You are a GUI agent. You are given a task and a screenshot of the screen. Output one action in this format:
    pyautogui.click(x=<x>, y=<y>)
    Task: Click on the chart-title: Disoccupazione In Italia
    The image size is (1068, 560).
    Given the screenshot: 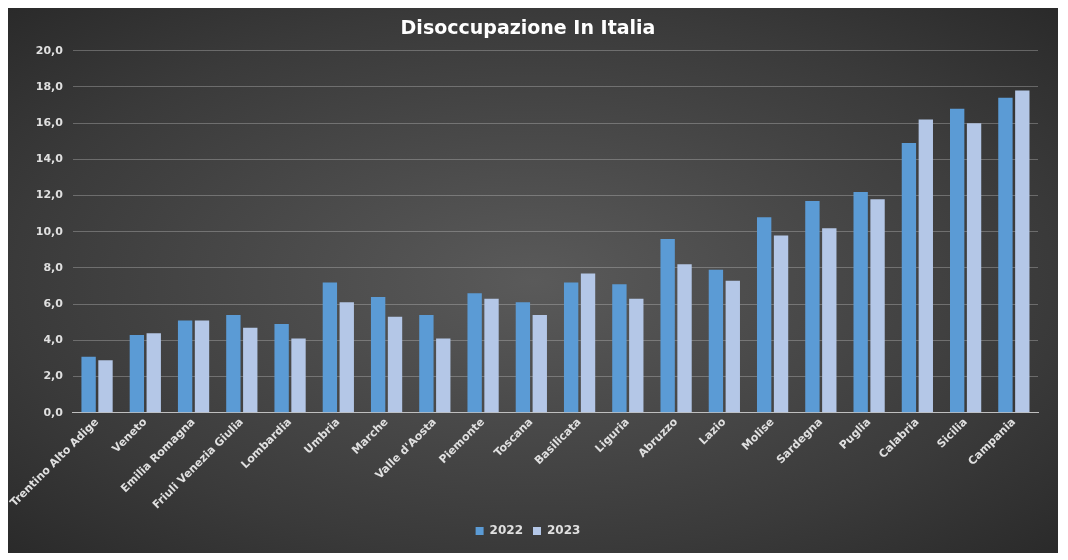 What is the action you would take?
    pyautogui.click(x=528, y=27)
    